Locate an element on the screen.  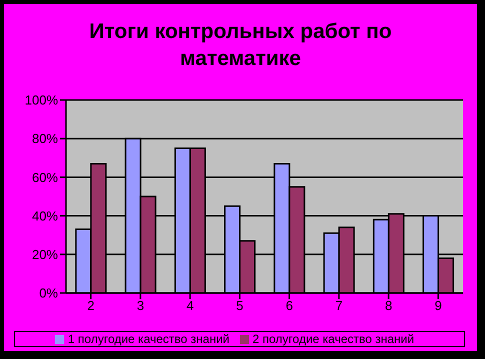
y-tick-label: 40% is located at coordinates (45, 216).